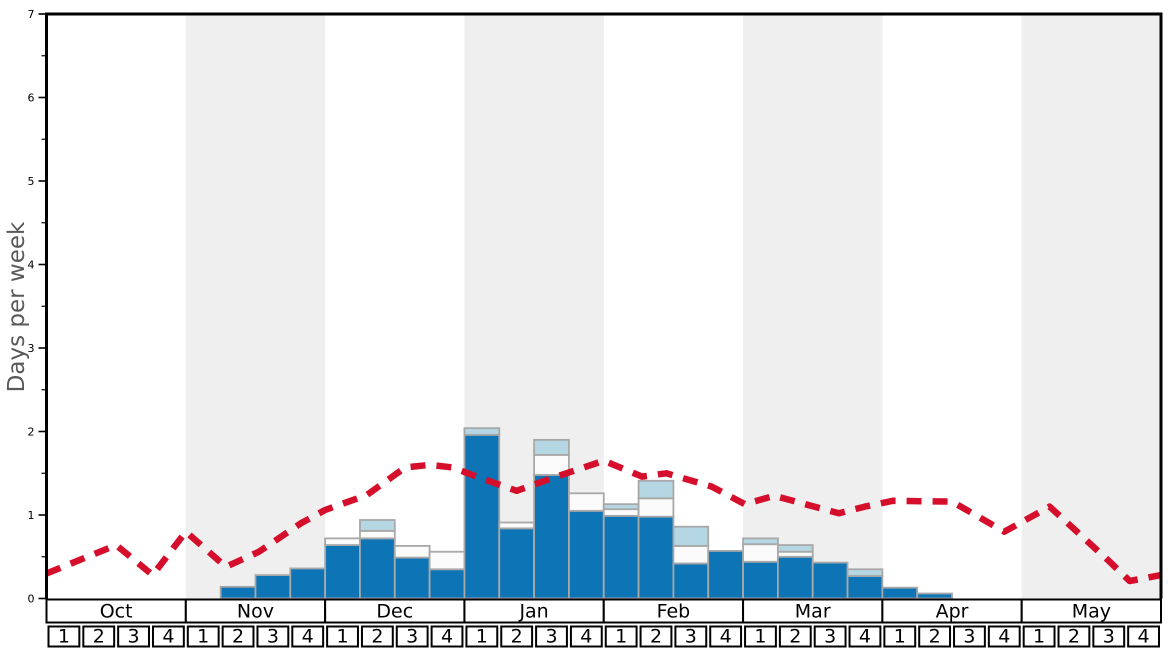 The height and width of the screenshot is (648, 1168). I want to click on bar-mar-2-dark-blue-days, so click(795, 577).